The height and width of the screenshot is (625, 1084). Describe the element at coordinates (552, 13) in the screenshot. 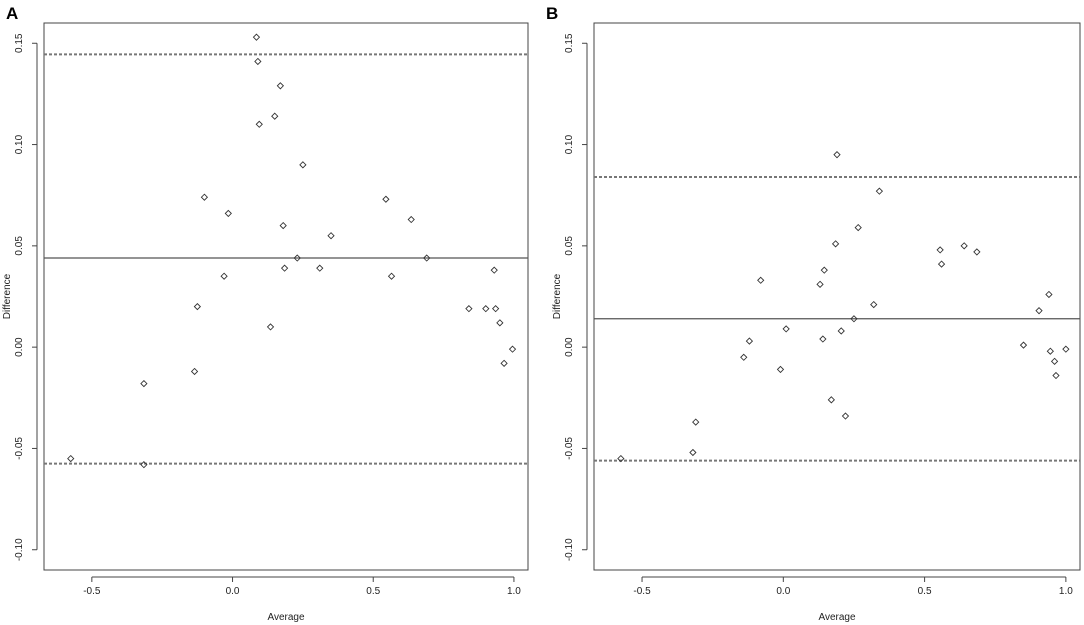

I see `panel-label: B` at that location.